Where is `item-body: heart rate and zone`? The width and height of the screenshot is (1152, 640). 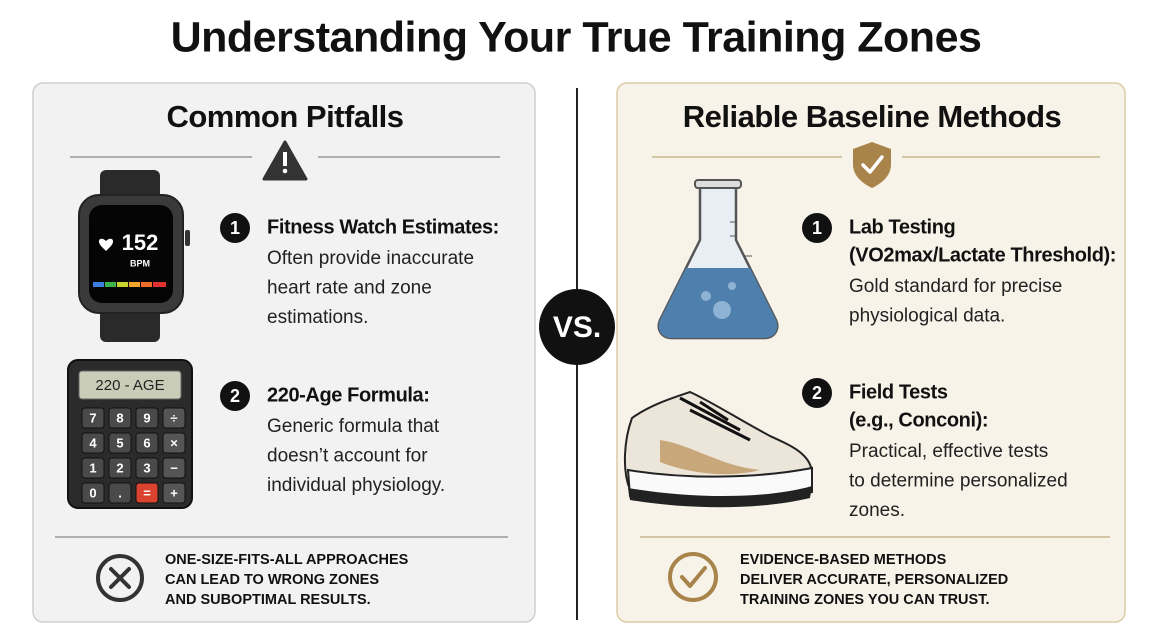
item-body: heart rate and zone is located at coordinates (349, 288).